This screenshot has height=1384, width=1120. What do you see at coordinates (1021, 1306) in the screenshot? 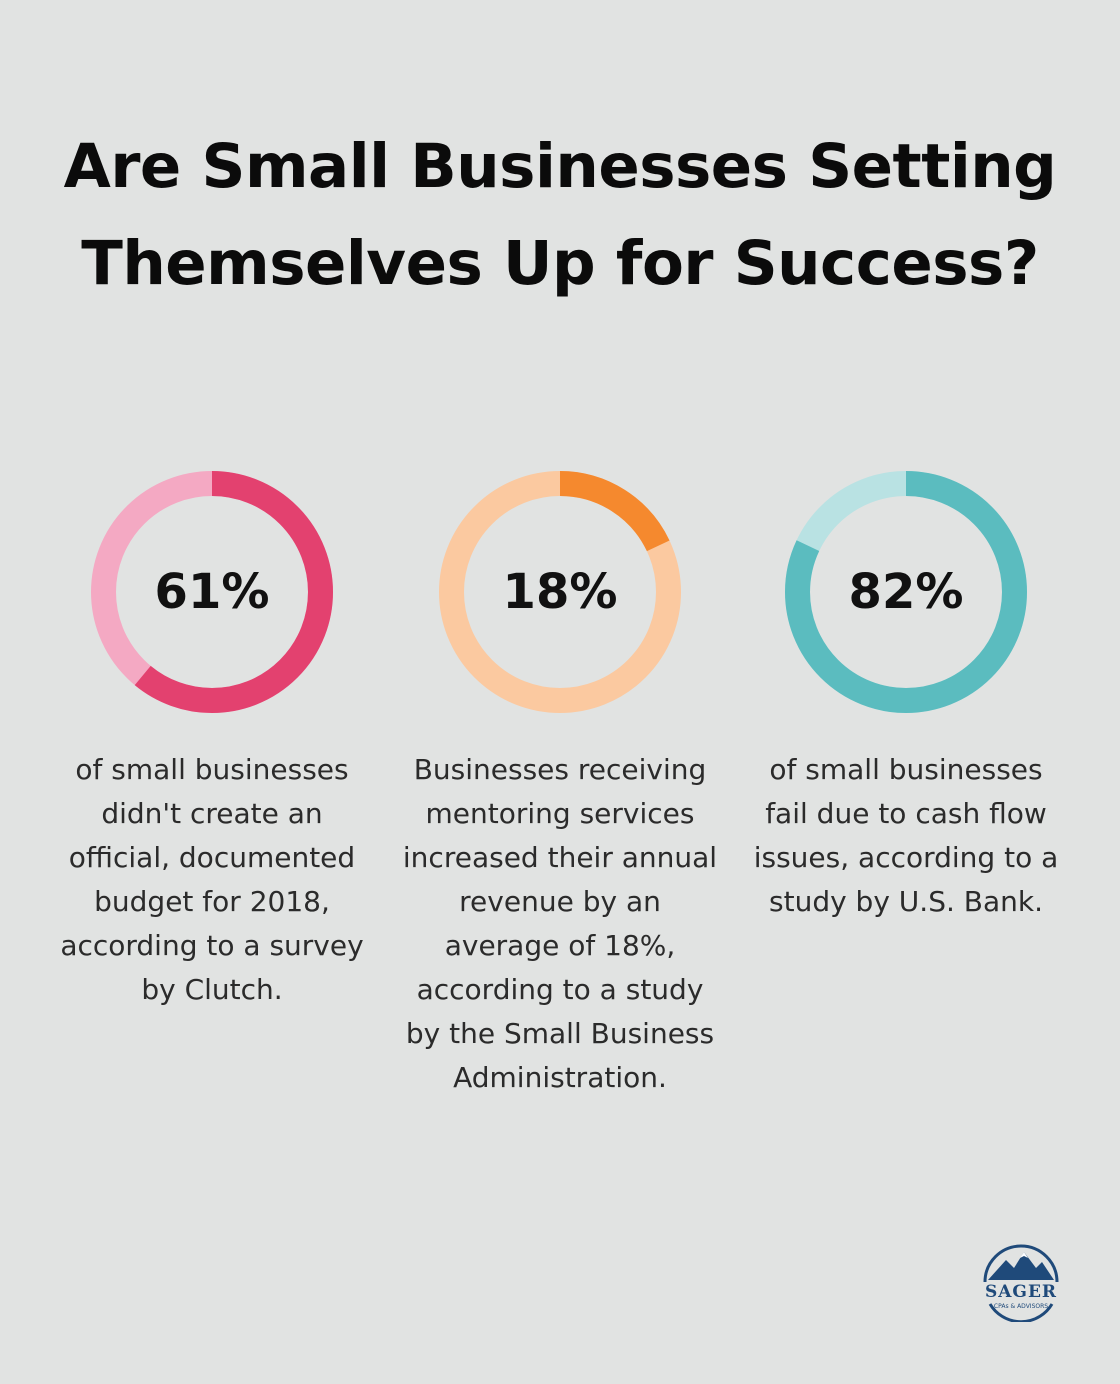
I see `logo-tagline: CPAs & ADVISORS` at bounding box center [1021, 1306].